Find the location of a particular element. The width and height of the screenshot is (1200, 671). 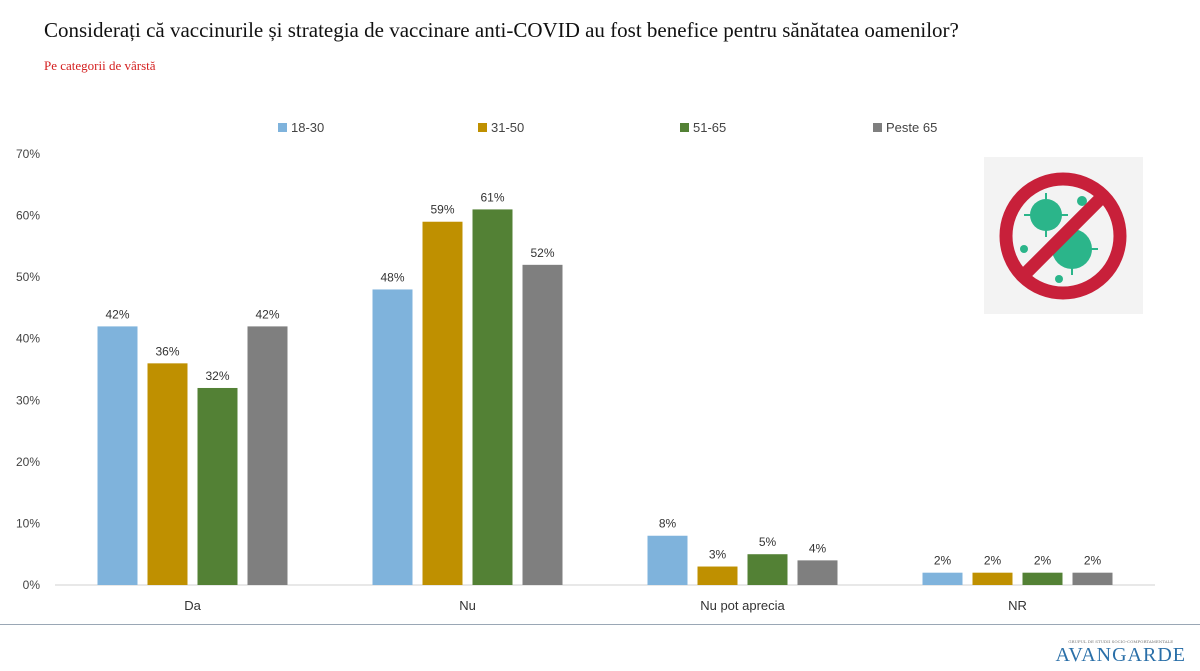

y-tick-label: 20% is located at coordinates (28, 462).